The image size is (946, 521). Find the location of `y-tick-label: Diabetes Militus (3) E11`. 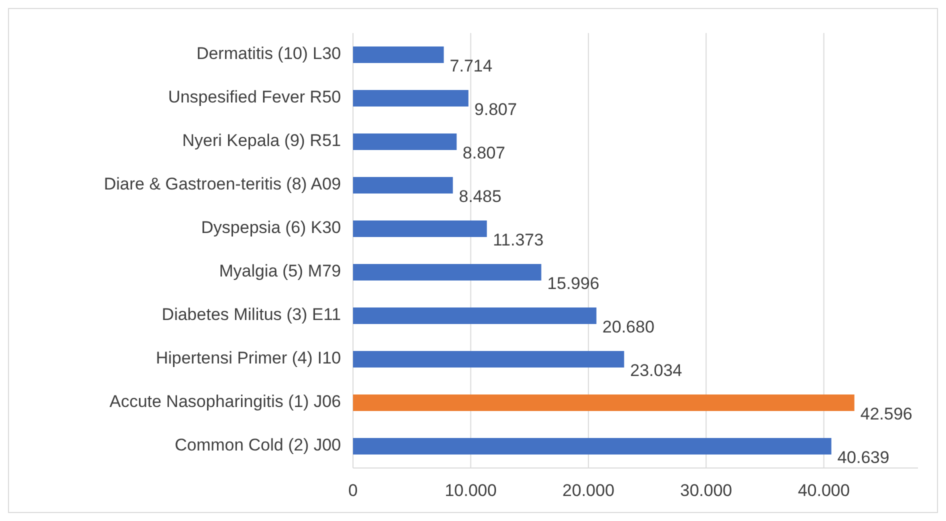

y-tick-label: Diabetes Militus (3) E11 is located at coordinates (251, 314).